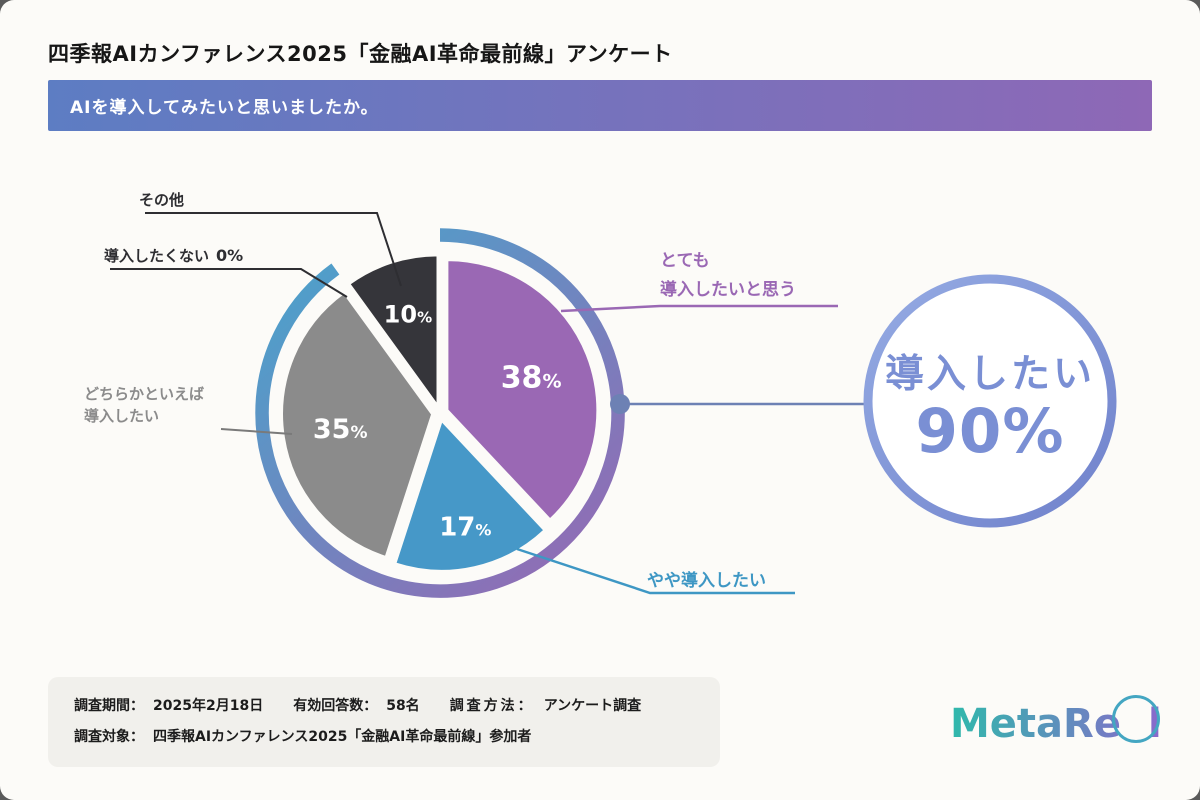  I want to click on connector-dot, so click(620, 404).